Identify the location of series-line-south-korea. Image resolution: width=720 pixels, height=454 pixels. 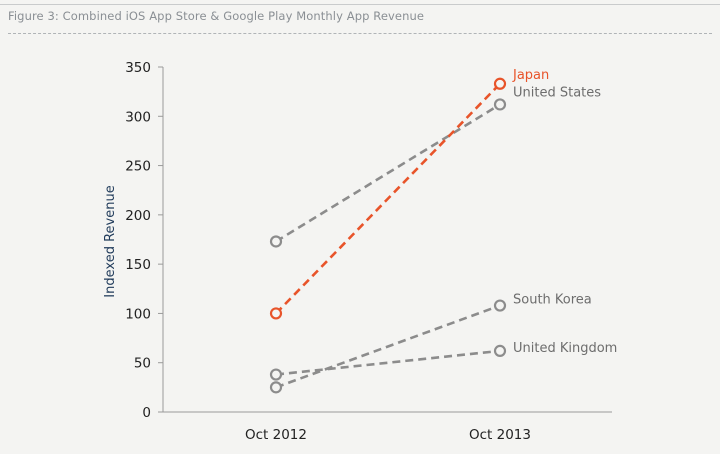
(388, 346).